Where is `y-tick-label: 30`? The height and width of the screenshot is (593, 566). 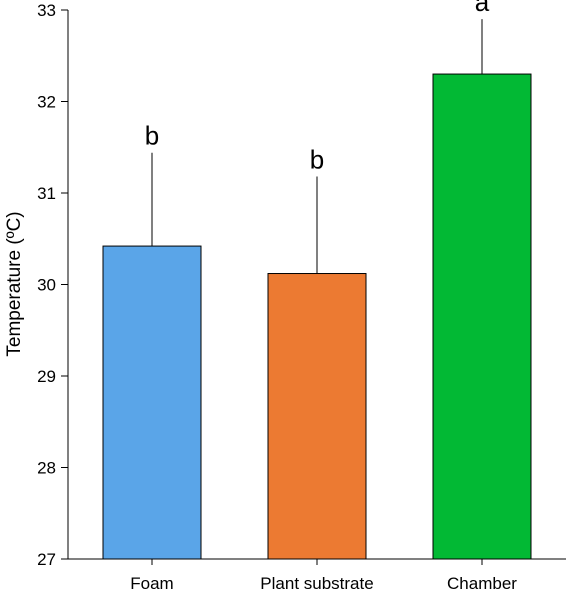 y-tick-label: 30 is located at coordinates (46, 285).